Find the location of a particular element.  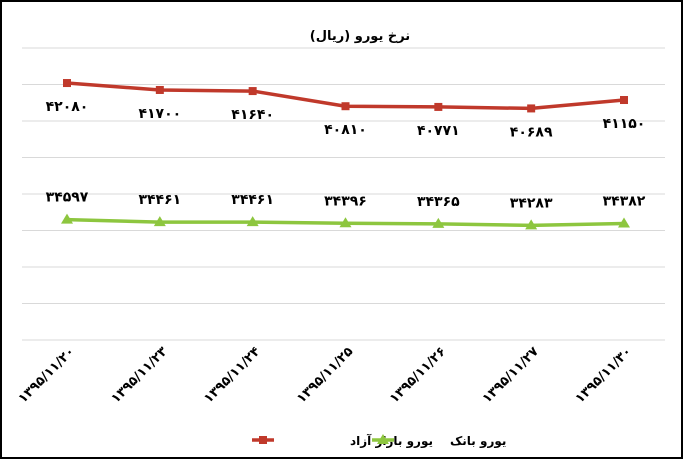

data-label: ۴۱۶۴۰ is located at coordinates (252, 115).